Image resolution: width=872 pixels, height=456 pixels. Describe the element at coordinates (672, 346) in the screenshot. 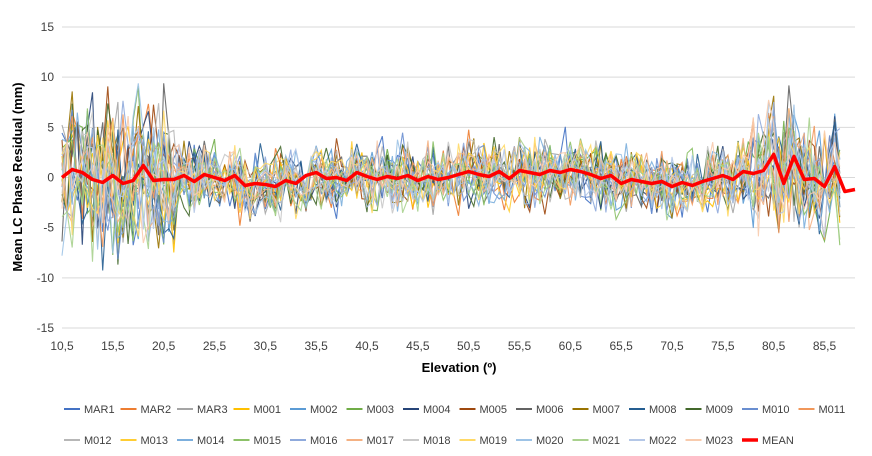

I see `x-tick-label: 70,5` at that location.